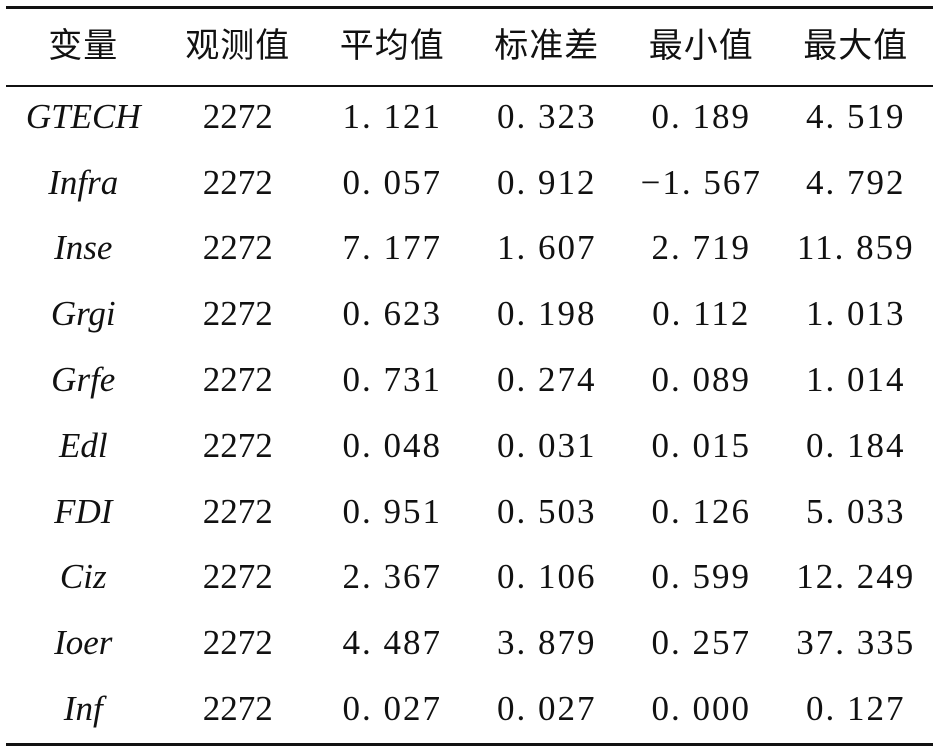 The image size is (939, 752). I want to click on column-header-variable: 变量, so click(83, 45).